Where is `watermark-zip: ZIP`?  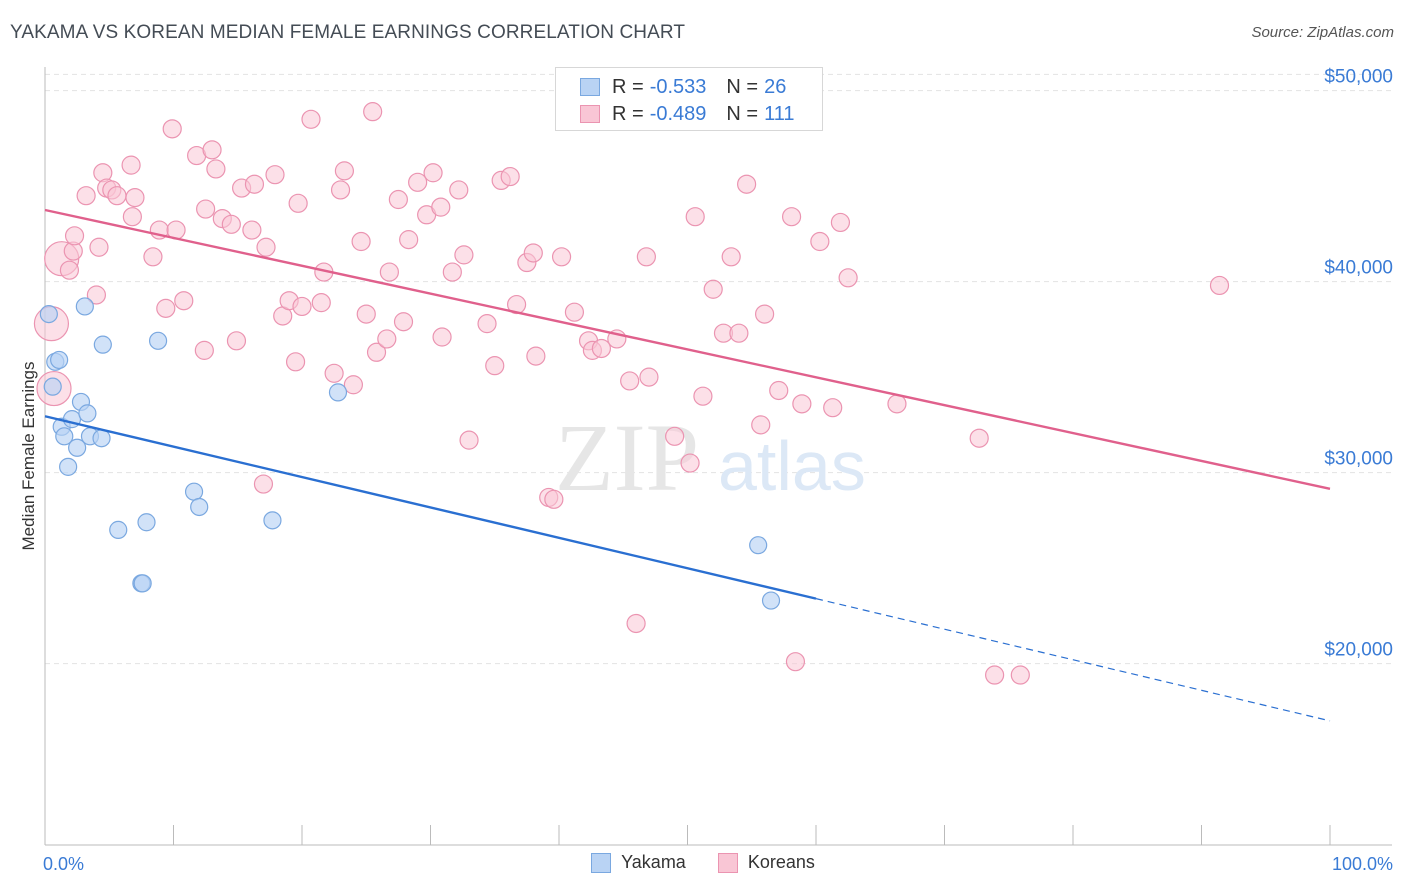
watermark-zip: ZIP is located at coordinates (627, 457).